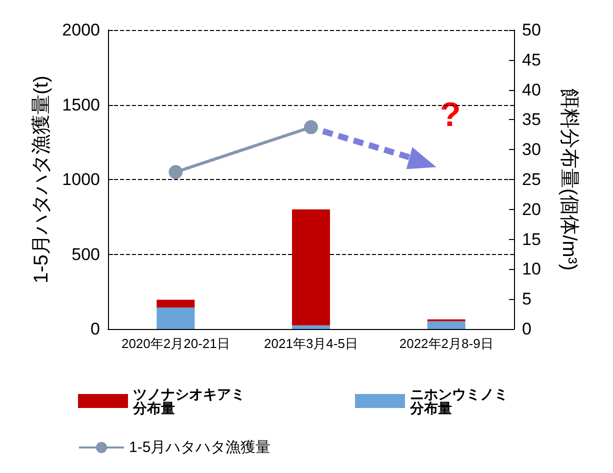  I want to click on y2-tick-label: 25, so click(531, 179).